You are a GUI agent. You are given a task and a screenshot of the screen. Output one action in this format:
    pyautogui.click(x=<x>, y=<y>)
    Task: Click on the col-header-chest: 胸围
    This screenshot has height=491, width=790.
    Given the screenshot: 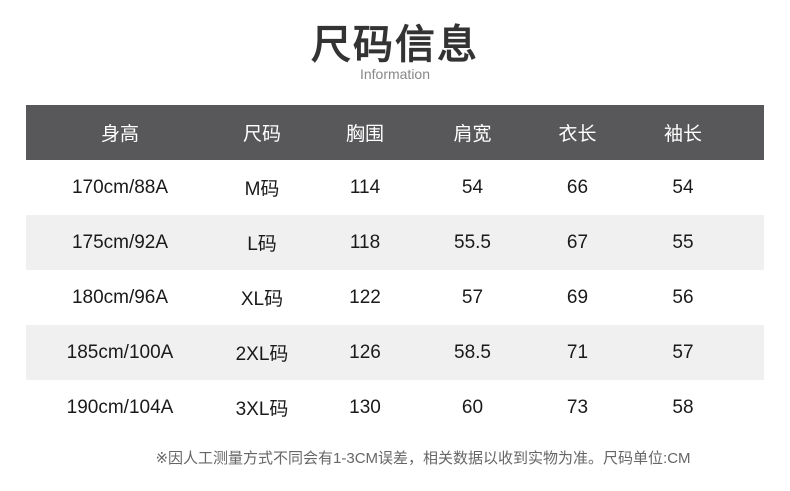 What is the action you would take?
    pyautogui.click(x=365, y=132)
    